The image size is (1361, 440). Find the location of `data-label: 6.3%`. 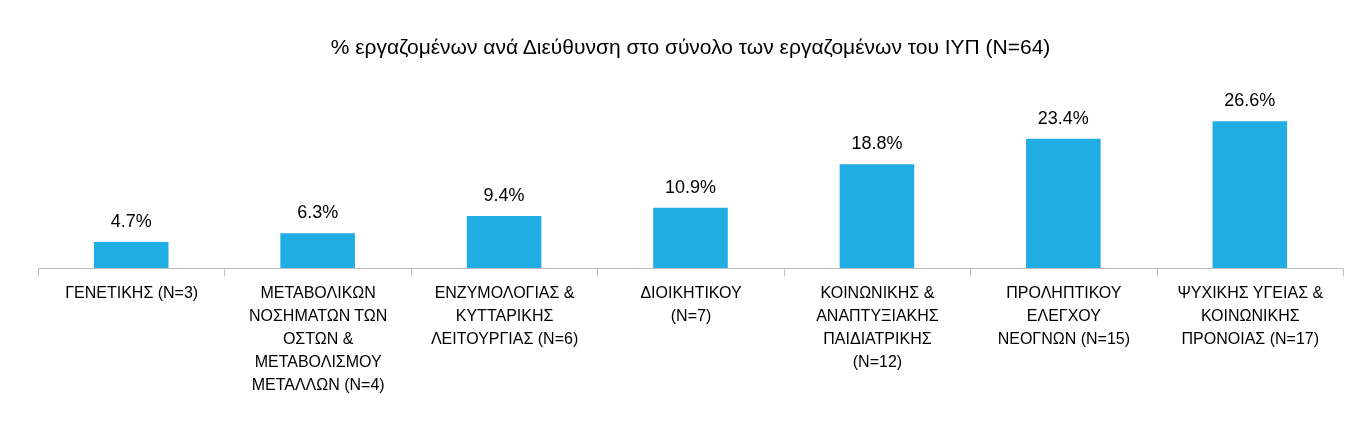

data-label: 6.3% is located at coordinates (318, 212).